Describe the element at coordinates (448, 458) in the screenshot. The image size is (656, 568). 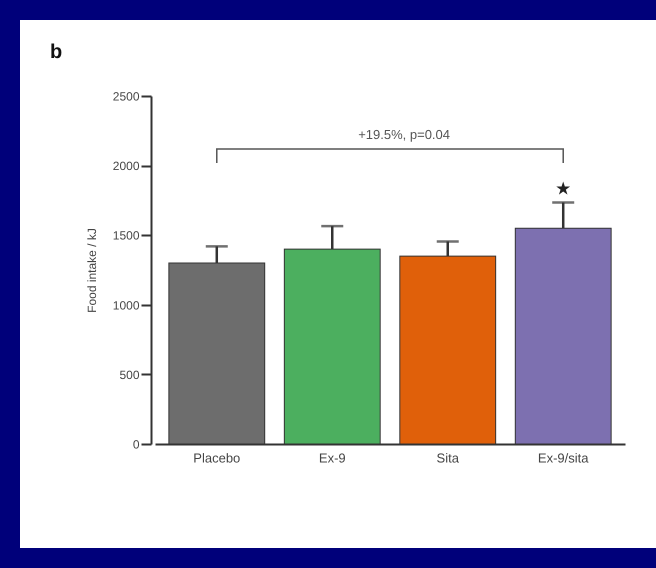
I see `x-tick-label: Sita` at that location.